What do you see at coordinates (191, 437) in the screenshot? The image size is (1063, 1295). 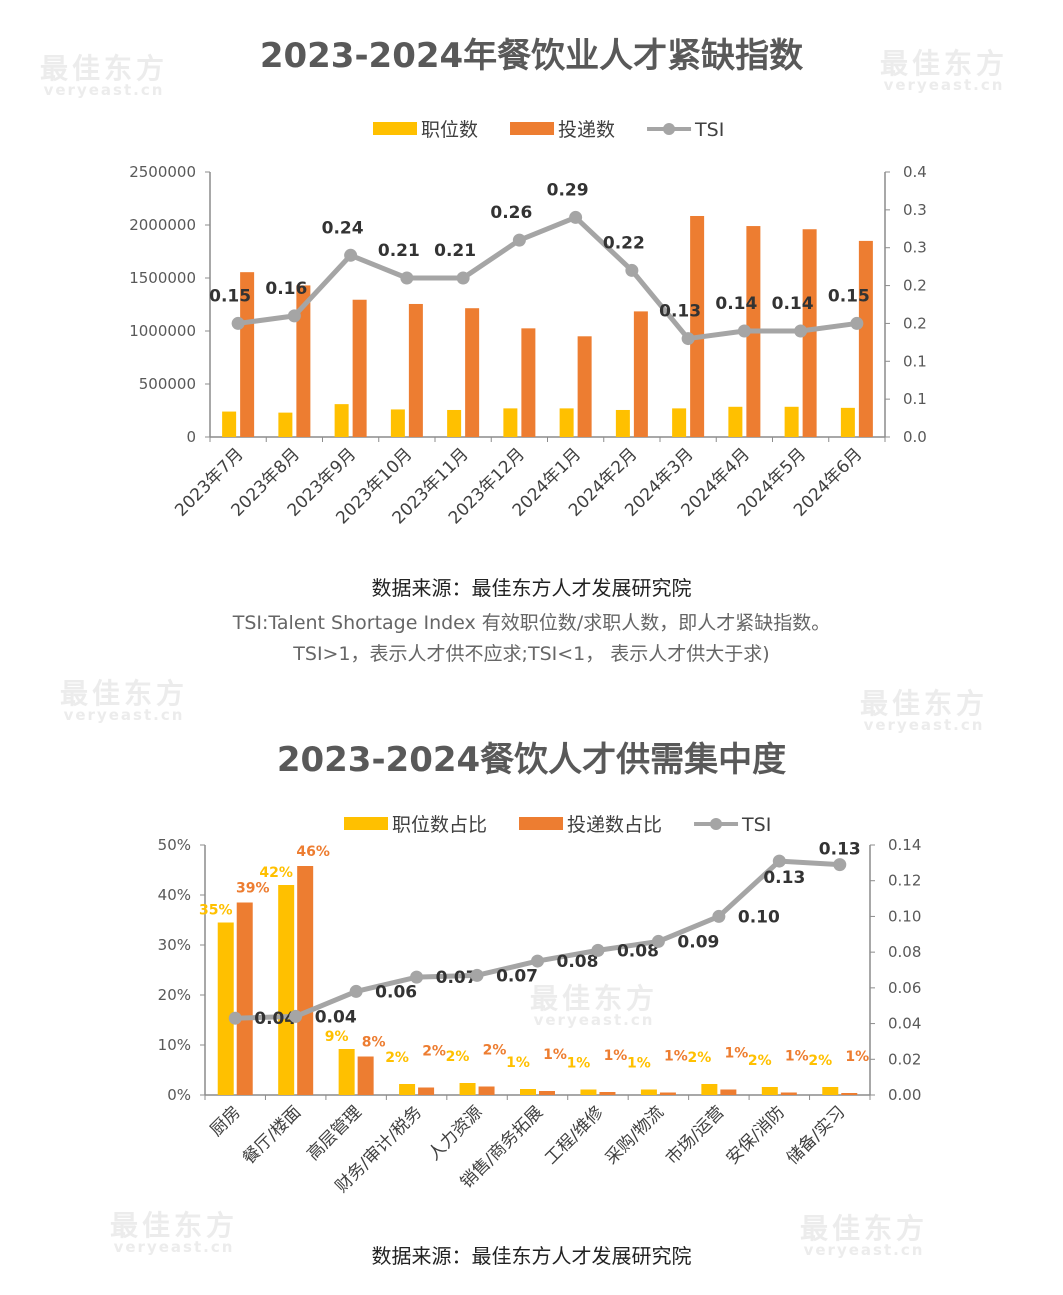 I see `left-tick-label: 0` at bounding box center [191, 437].